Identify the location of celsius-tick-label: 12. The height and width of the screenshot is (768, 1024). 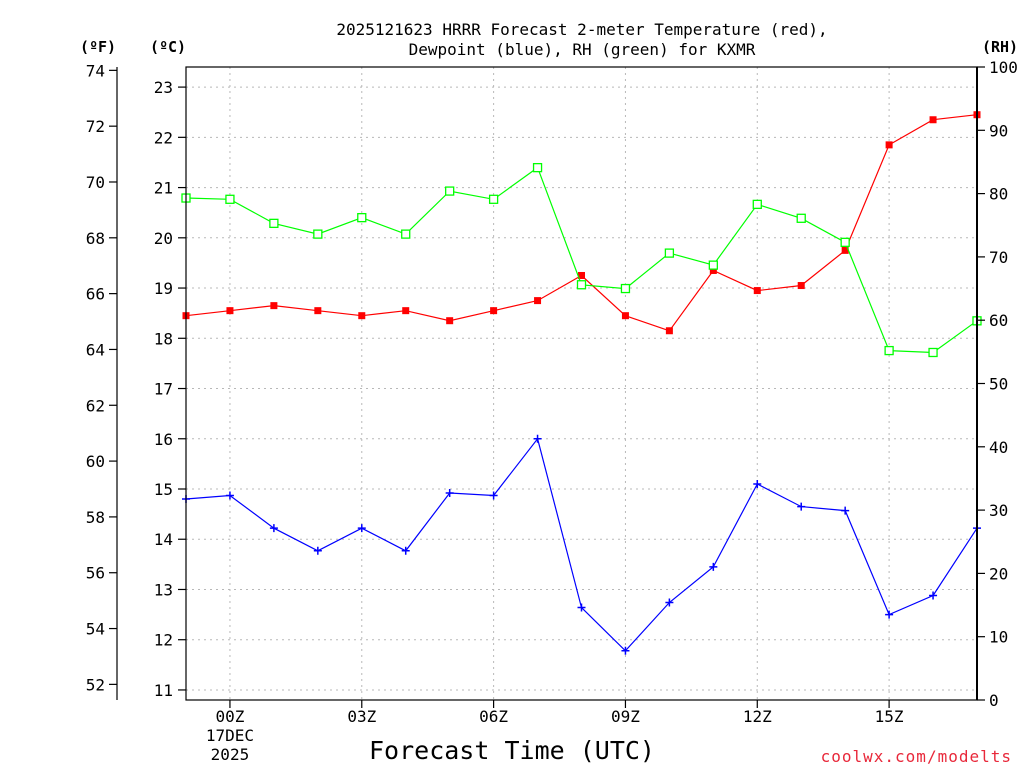
(163, 640).